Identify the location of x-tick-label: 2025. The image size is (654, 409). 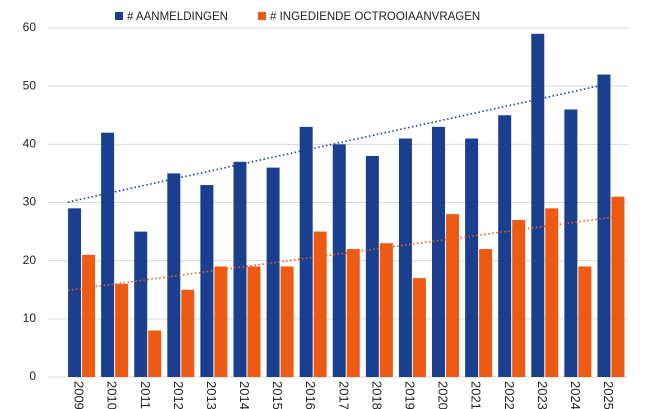
(608, 395).